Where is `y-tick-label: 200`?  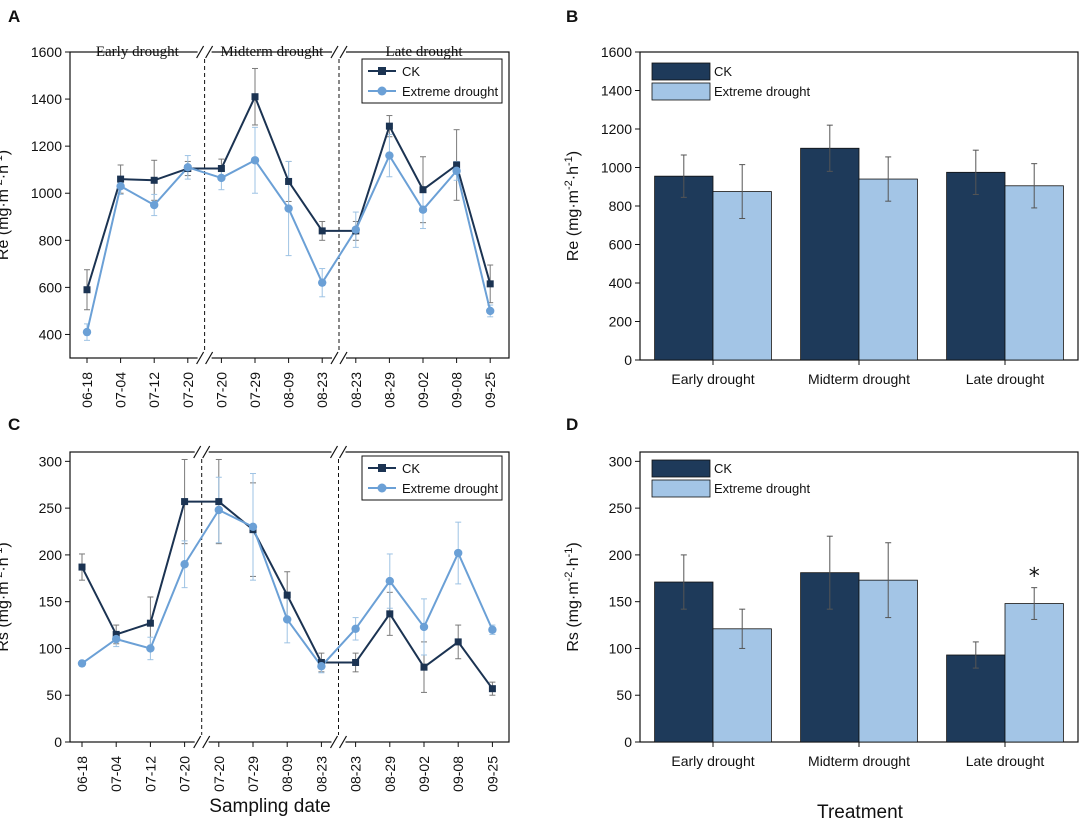 y-tick-label: 200 is located at coordinates (621, 322).